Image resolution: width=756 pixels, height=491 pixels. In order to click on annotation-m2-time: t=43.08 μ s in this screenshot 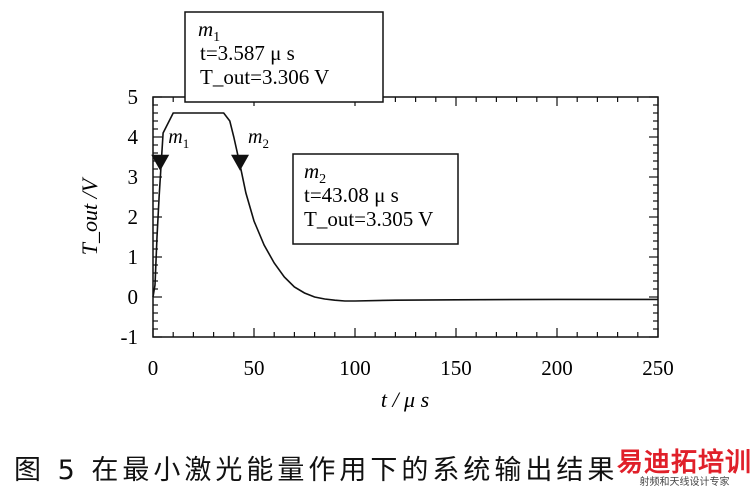, I will do `click(351, 195)`.